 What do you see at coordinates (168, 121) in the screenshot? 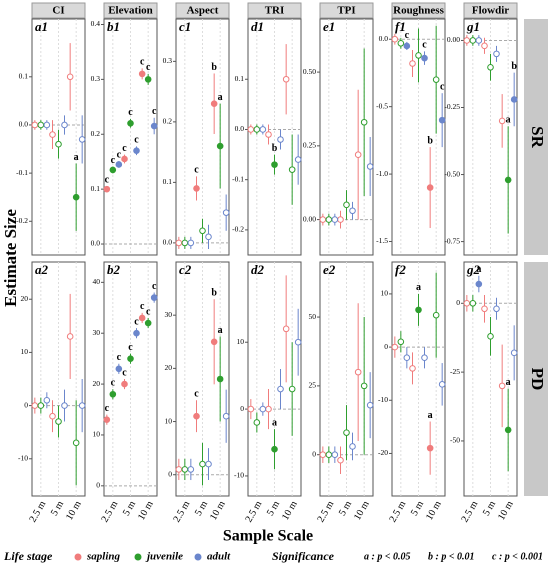
I see `y-tick-label: 0.2` at bounding box center [168, 121].